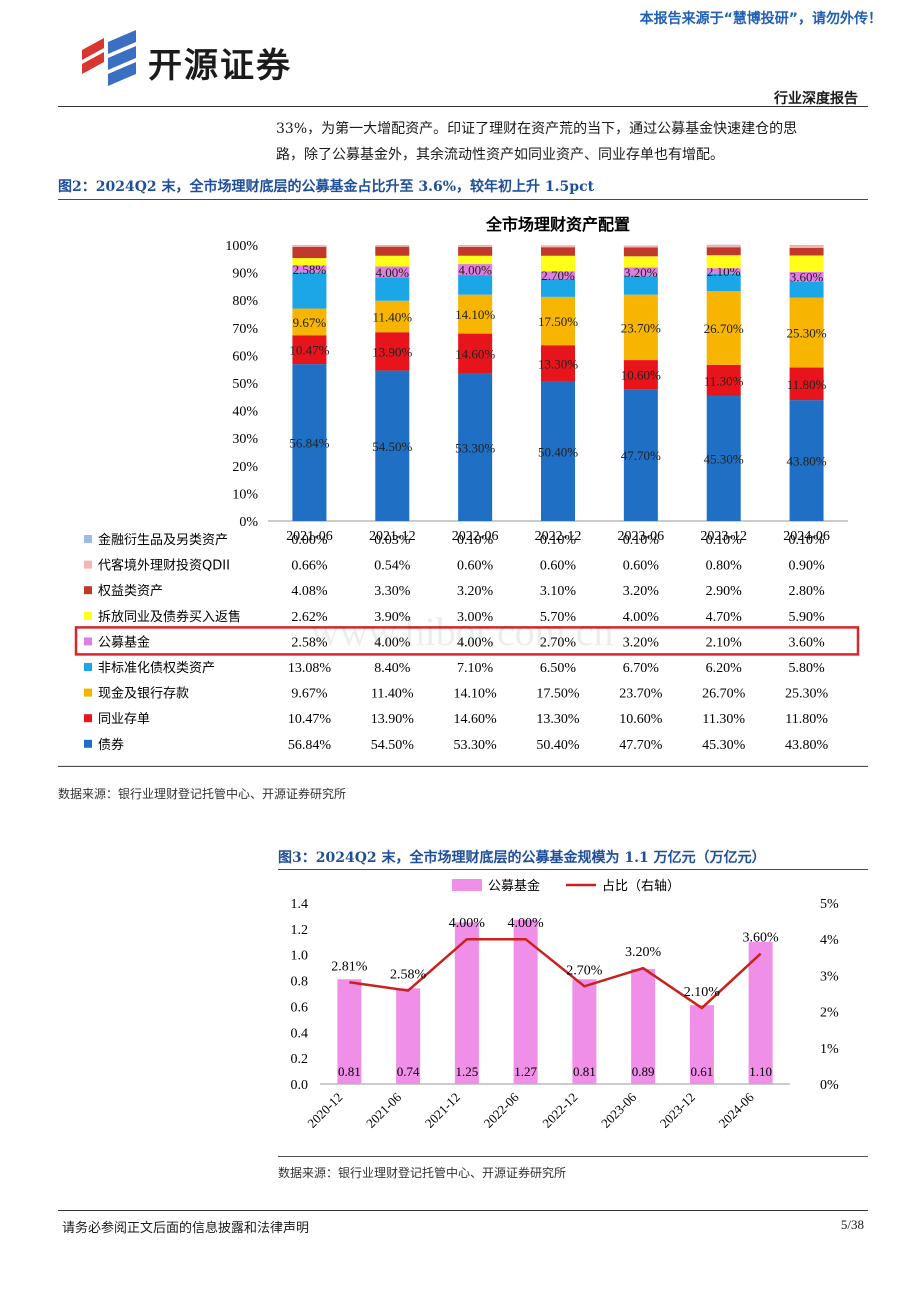 The width and height of the screenshot is (920, 1302). What do you see at coordinates (245, 467) in the screenshot?
I see `y-tick-label: 20%` at bounding box center [245, 467].